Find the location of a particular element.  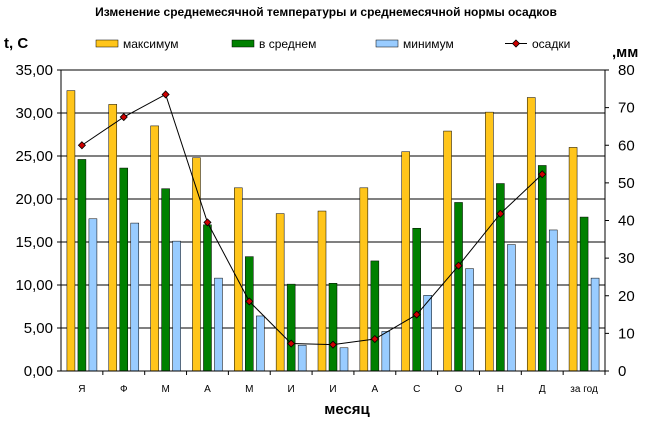

y-left-tick-label: 5,00 is located at coordinates (38, 328).